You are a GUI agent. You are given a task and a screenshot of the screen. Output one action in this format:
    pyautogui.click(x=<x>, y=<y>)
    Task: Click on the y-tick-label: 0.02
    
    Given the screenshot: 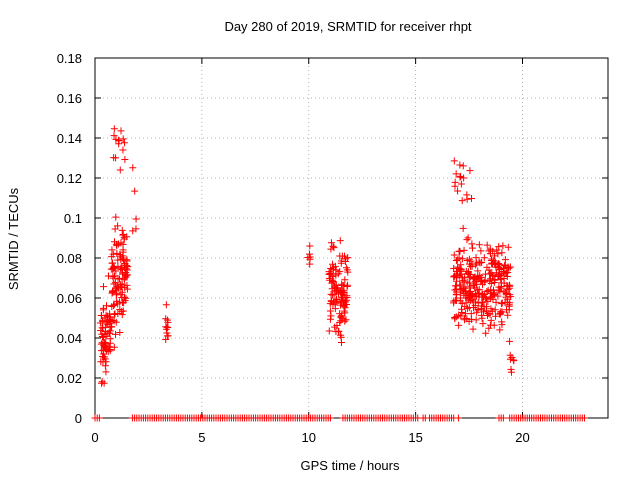 What is the action you would take?
    pyautogui.click(x=69, y=378)
    